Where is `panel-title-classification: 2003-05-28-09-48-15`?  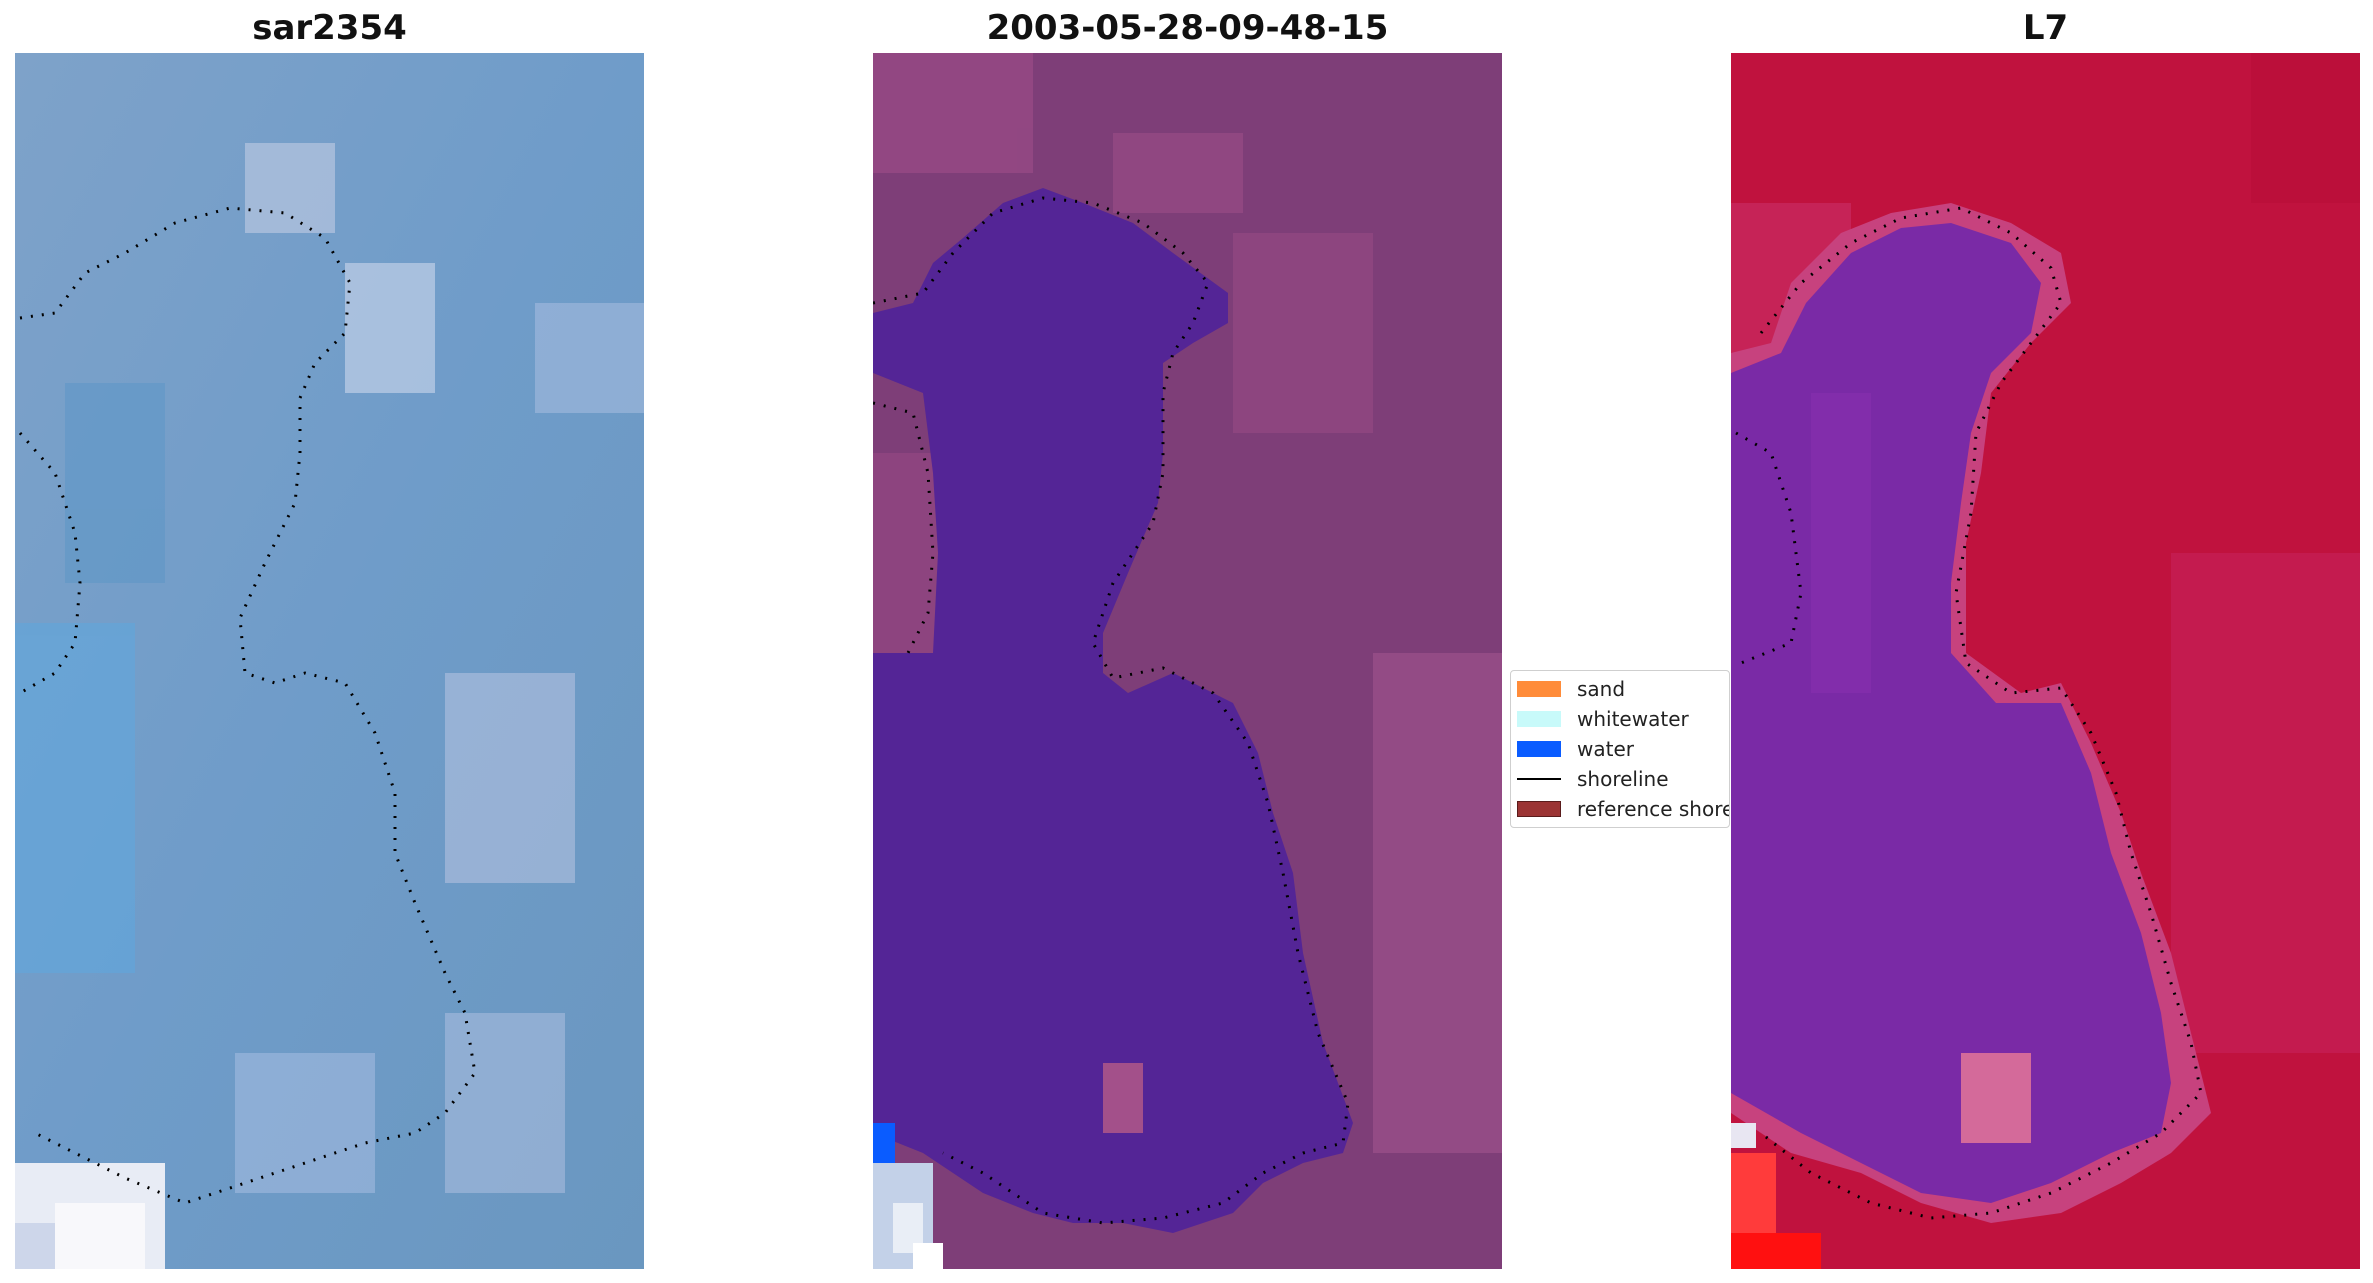 panel-title-classification: 2003-05-28-09-48-15 is located at coordinates (1187, 28).